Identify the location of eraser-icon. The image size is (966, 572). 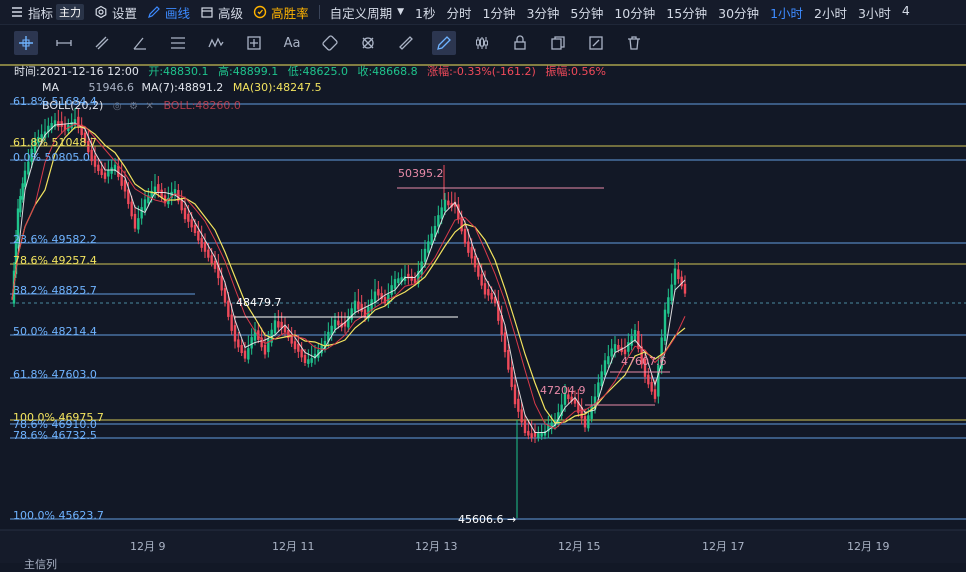
(330, 43).